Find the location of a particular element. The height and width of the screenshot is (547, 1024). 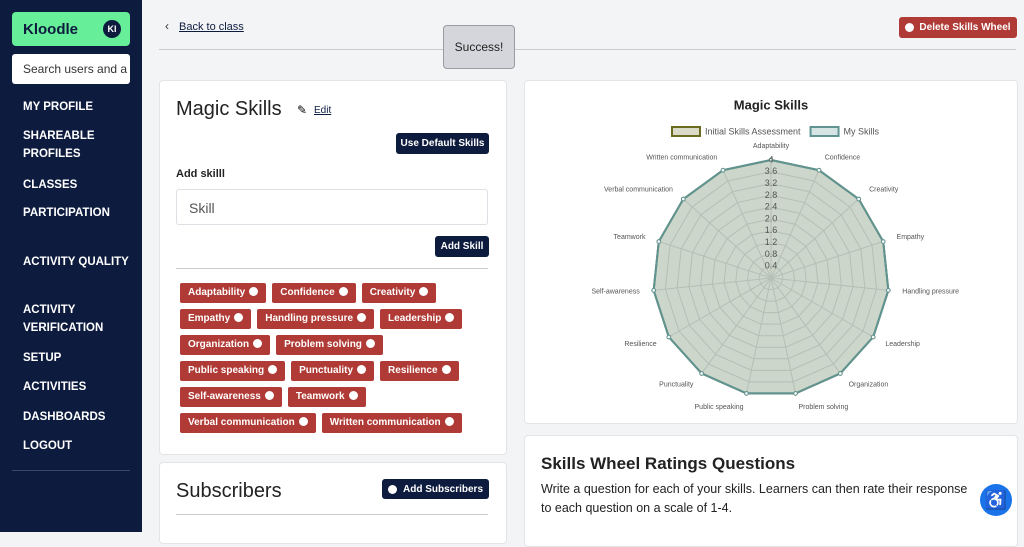

skill-tag: Creativity is located at coordinates (399, 293).